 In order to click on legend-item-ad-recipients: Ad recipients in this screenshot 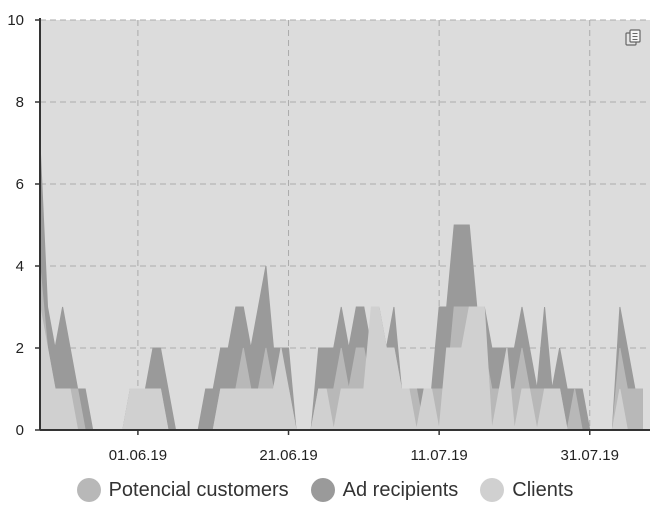, I will do `click(384, 490)`.